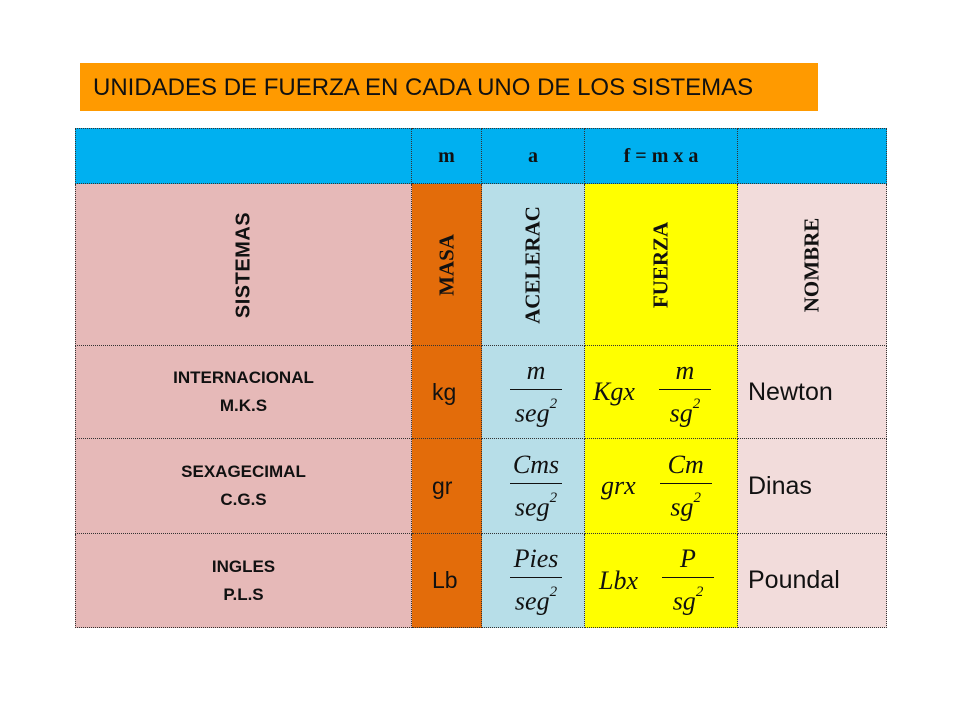 The height and width of the screenshot is (720, 960). I want to click on unit-name: Poundal, so click(794, 580).